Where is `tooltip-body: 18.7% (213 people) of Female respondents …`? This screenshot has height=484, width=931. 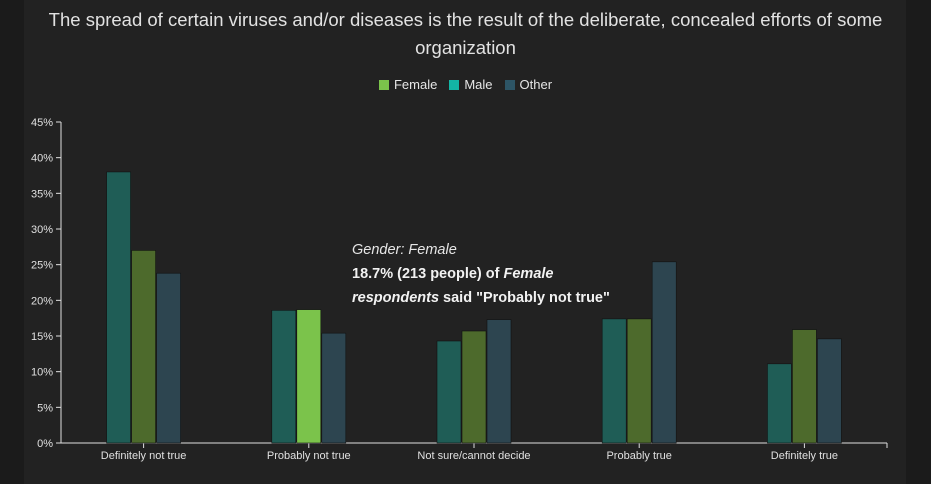 tooltip-body: 18.7% (213 people) of Female respondents … is located at coordinates (497, 286).